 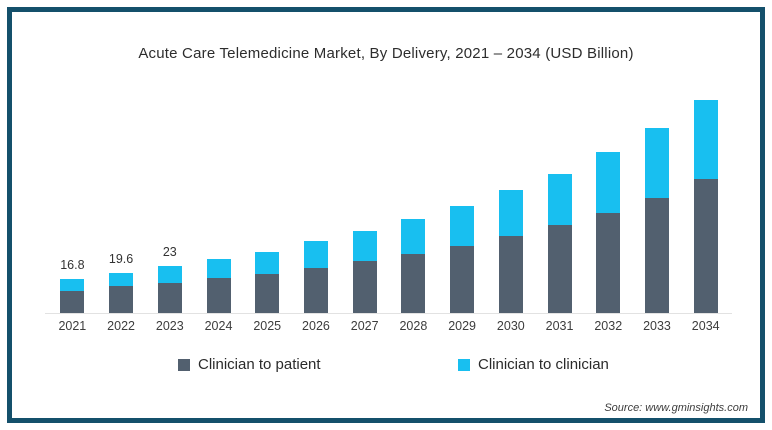 I want to click on bar-group: 23, so click(x=169, y=204).